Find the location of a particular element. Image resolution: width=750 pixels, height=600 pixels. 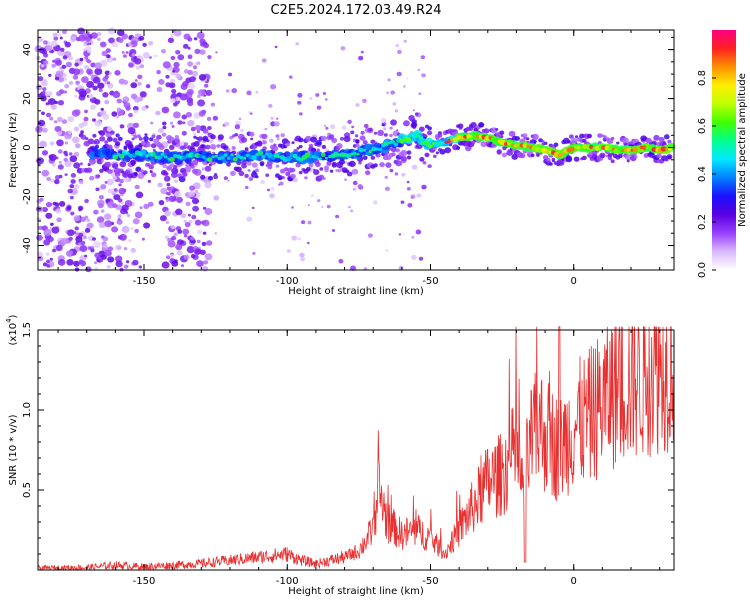

heat-blob-2074 is located at coordinates (122, 156).